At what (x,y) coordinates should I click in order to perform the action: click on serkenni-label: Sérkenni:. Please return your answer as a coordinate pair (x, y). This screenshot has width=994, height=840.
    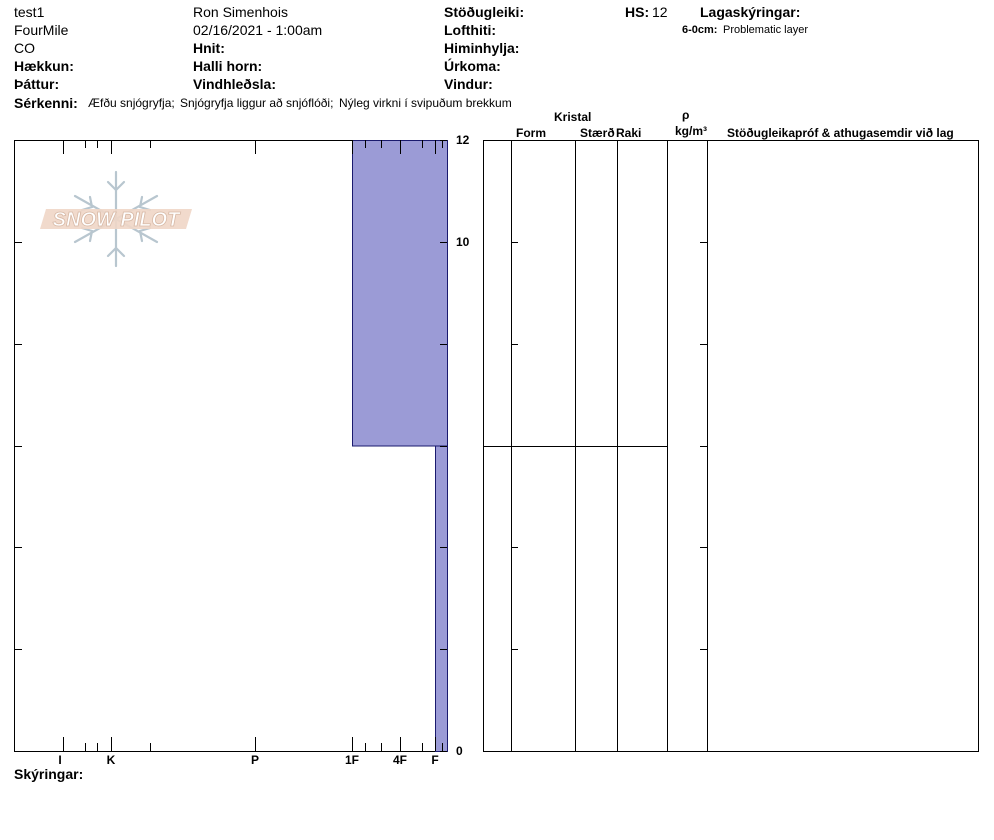
    Looking at the image, I should click on (46, 103).